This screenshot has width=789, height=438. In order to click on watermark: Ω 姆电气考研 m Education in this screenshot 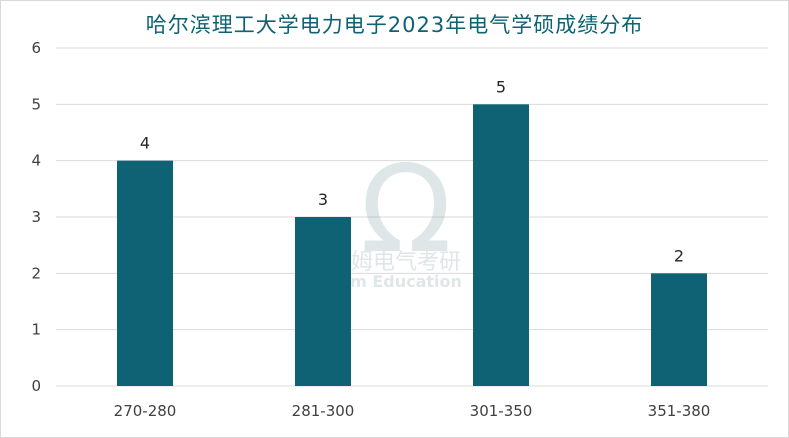, I will do `click(406, 216)`.